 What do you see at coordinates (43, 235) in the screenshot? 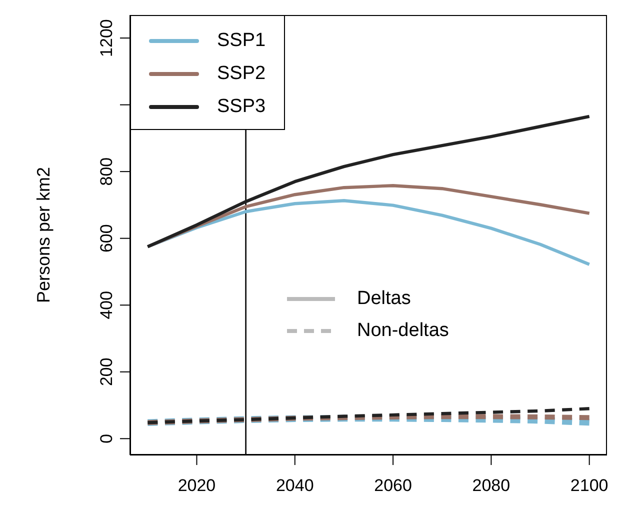
I see `y-axis-title: Persons per km2` at bounding box center [43, 235].